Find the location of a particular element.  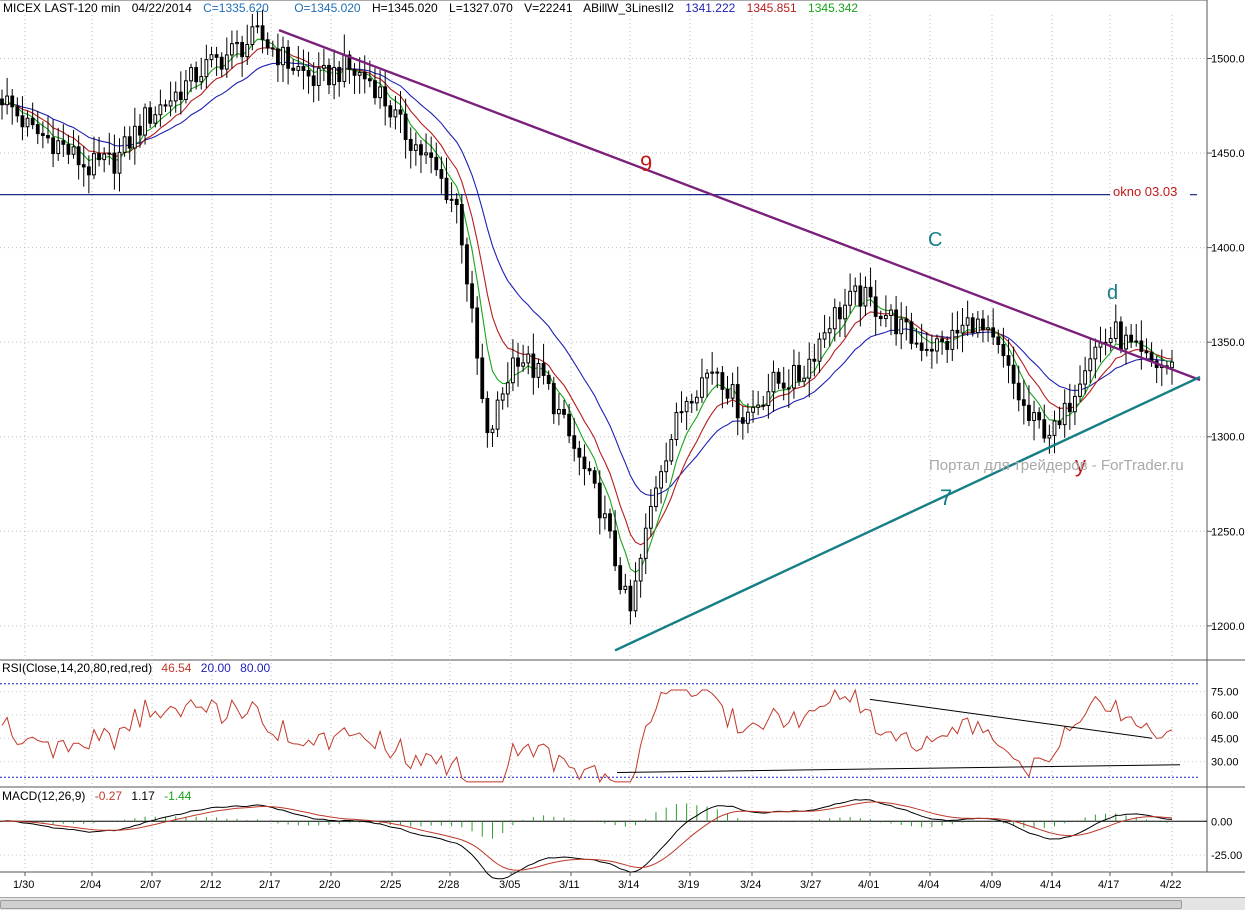

price-tick-label: 1300.00 is located at coordinates (1228, 438).